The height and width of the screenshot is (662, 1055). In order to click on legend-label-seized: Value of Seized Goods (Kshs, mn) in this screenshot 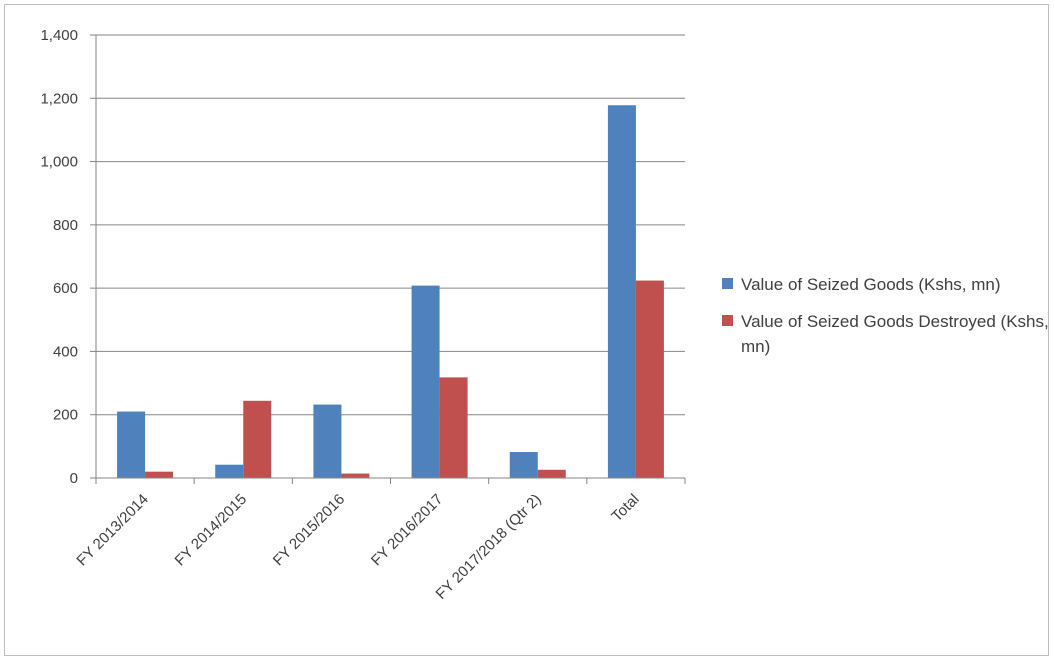, I will do `click(871, 284)`.